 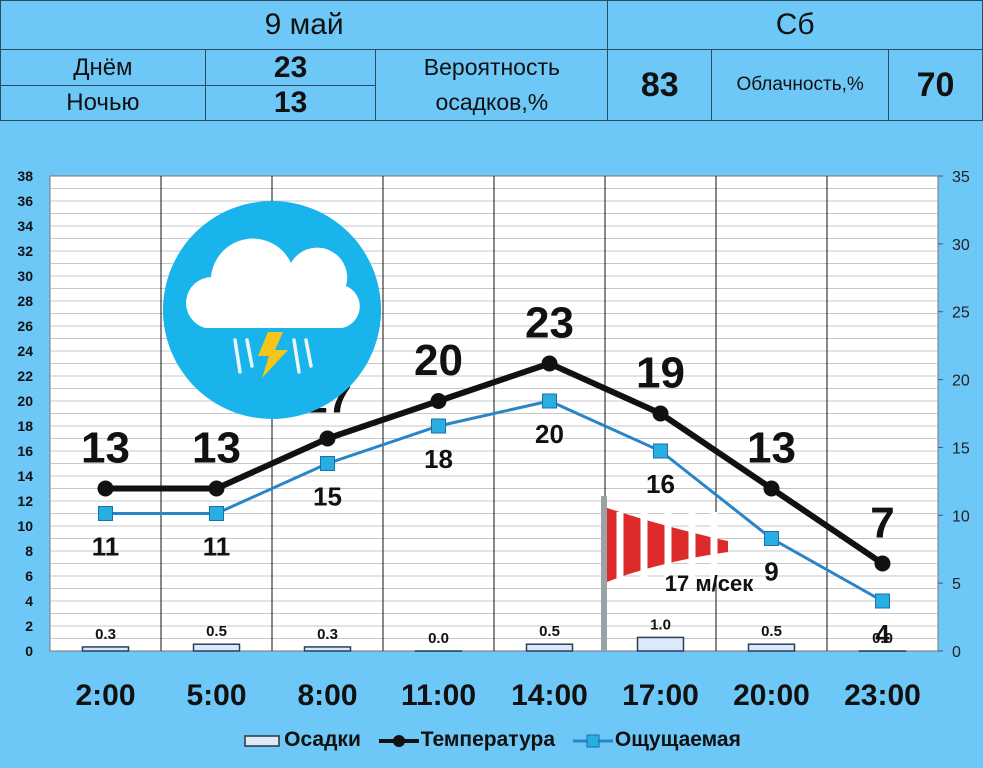 What do you see at coordinates (304, 25) in the screenshot?
I see `date-label: 9 май` at bounding box center [304, 25].